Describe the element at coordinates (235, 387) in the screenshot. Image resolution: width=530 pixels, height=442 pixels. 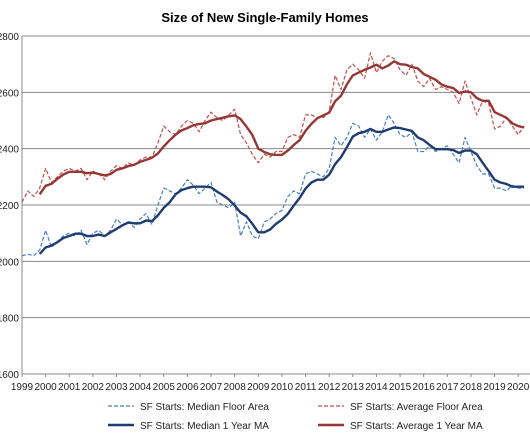
I see `x-tick-label: 2008` at that location.